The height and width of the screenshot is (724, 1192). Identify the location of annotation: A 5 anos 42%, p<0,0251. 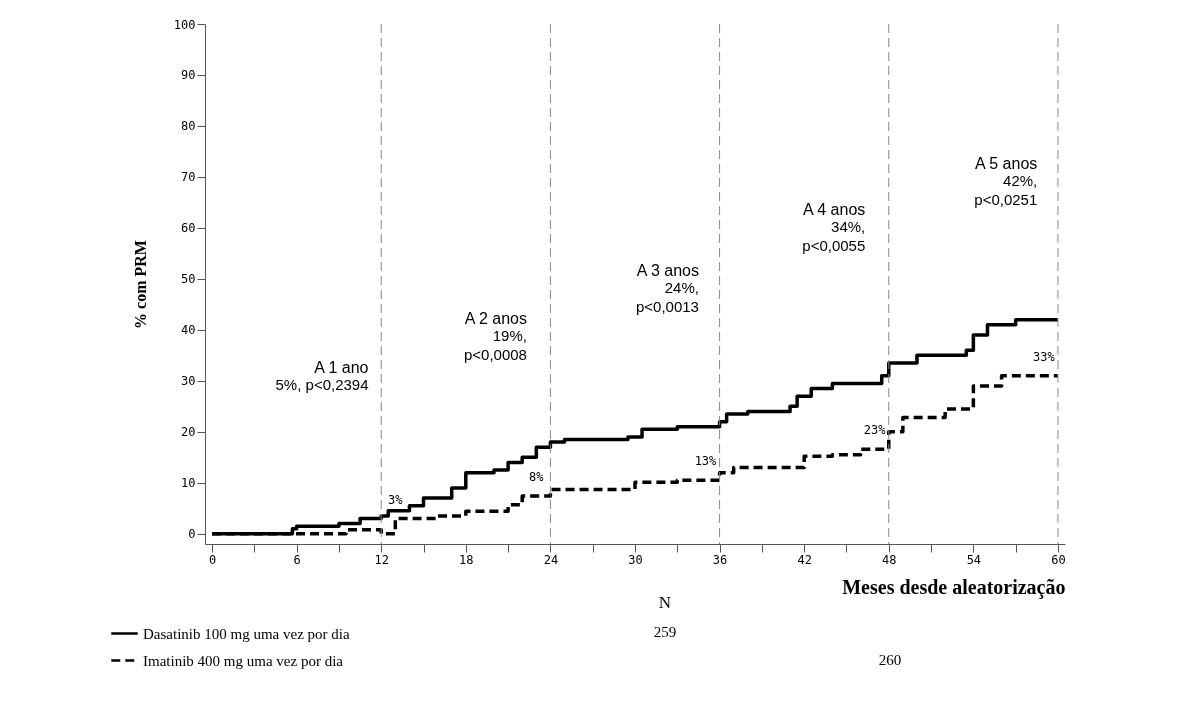
(1006, 181).